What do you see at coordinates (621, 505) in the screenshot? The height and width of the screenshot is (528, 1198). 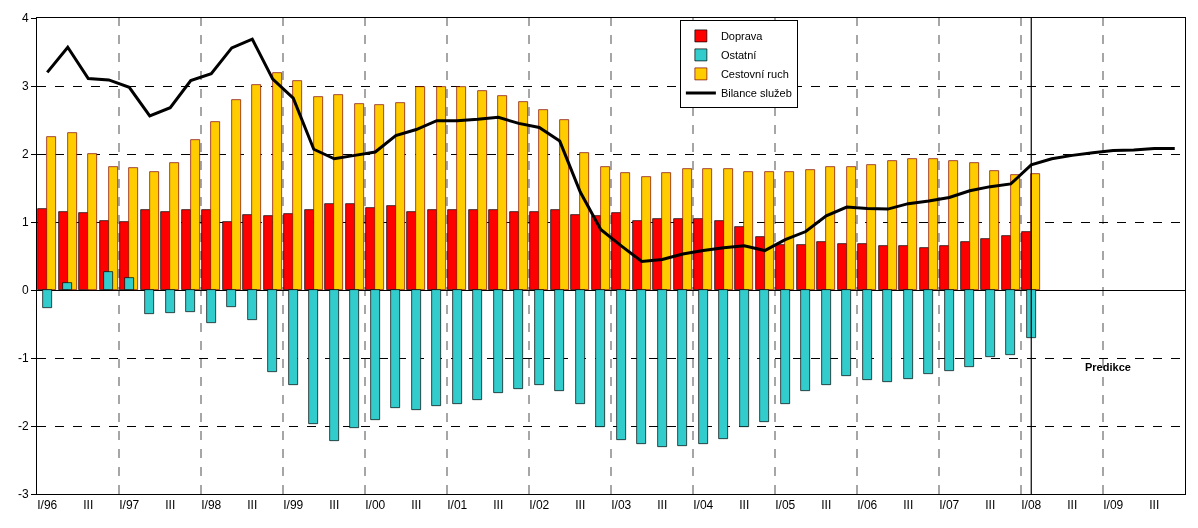 I see `x-tick-label: I/03` at bounding box center [621, 505].